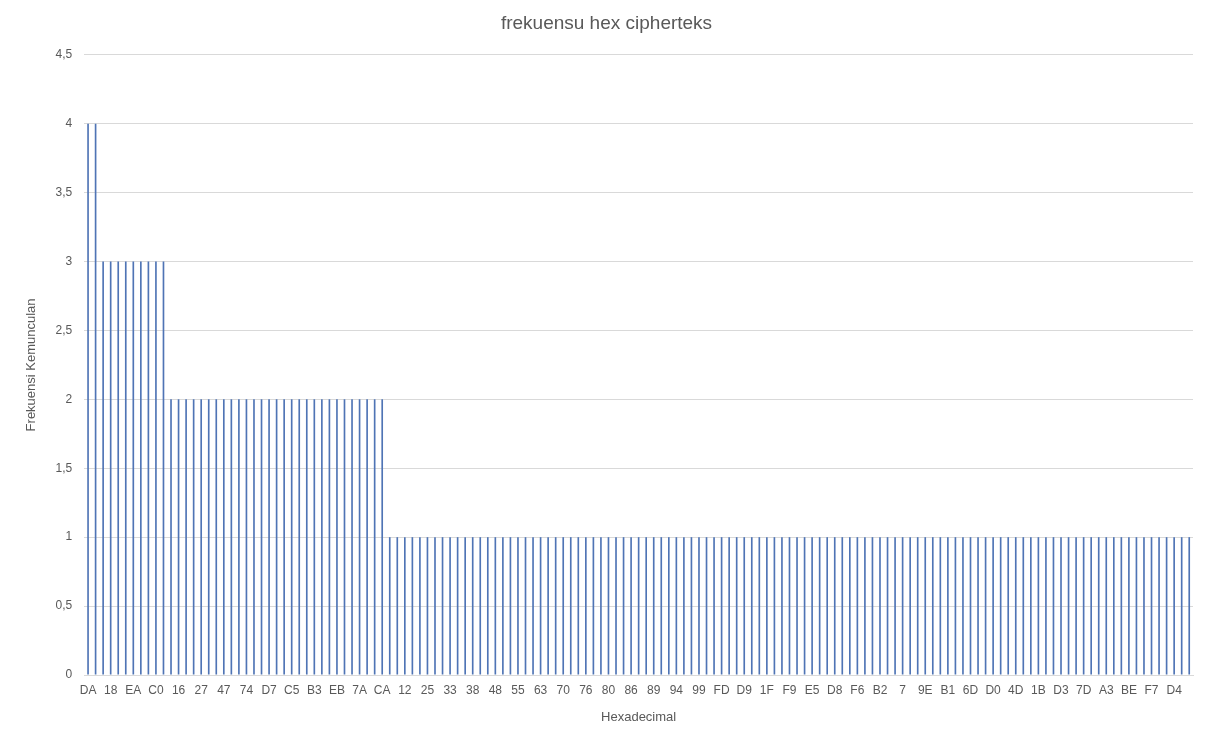  I want to click on x-tick-label: C0, so click(156, 689).